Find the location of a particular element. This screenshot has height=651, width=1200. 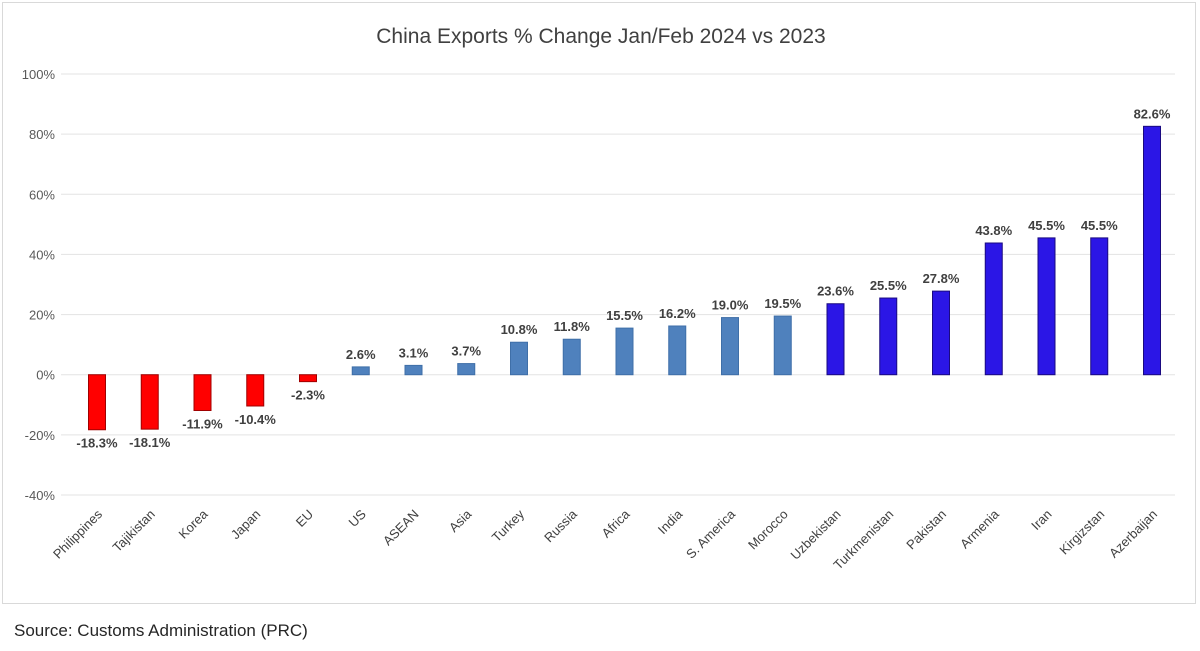

data-label: -10.4% is located at coordinates (256, 419).